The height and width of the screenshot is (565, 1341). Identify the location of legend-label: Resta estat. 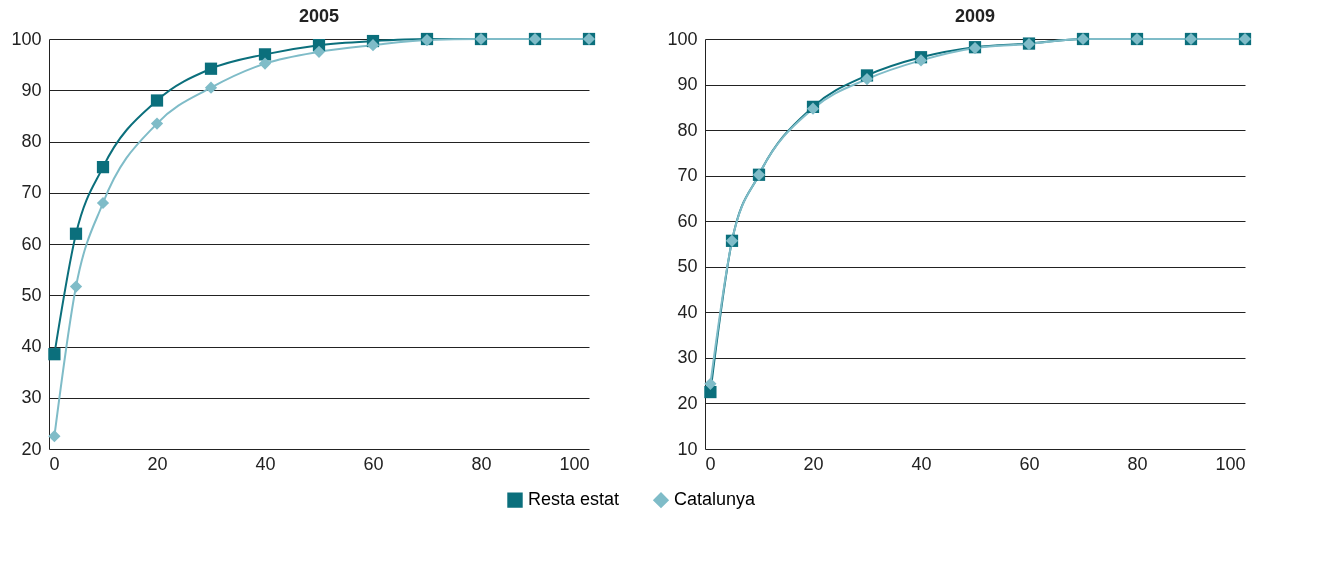
(574, 499).